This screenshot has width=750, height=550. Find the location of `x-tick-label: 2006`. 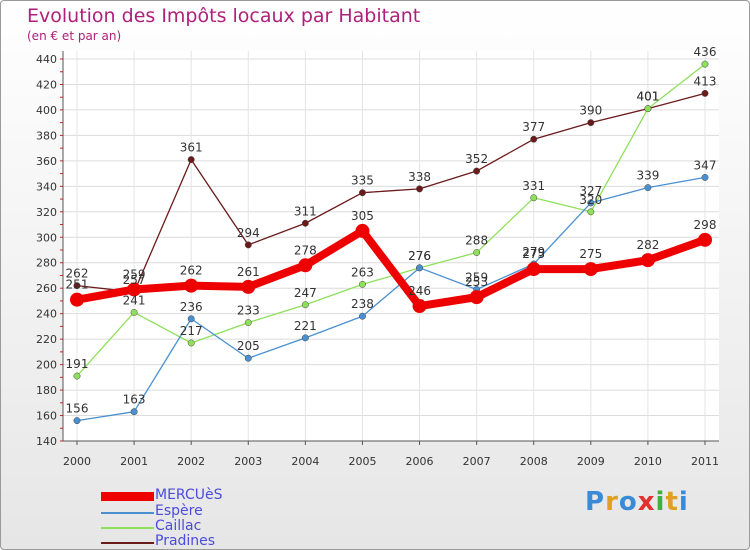

x-tick-label: 2006 is located at coordinates (420, 461).